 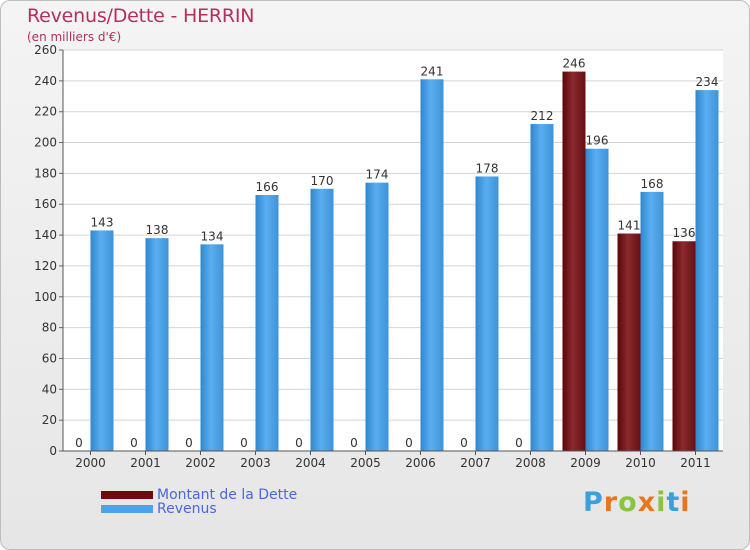 I want to click on chart-title: Revenus/Dette - HERRIN, so click(x=141, y=16).